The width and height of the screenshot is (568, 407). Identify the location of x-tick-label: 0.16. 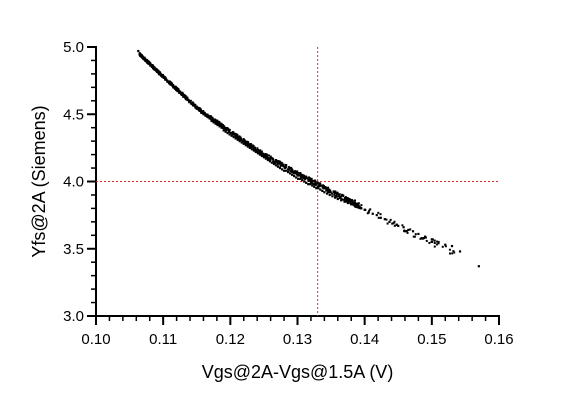
(498, 339).